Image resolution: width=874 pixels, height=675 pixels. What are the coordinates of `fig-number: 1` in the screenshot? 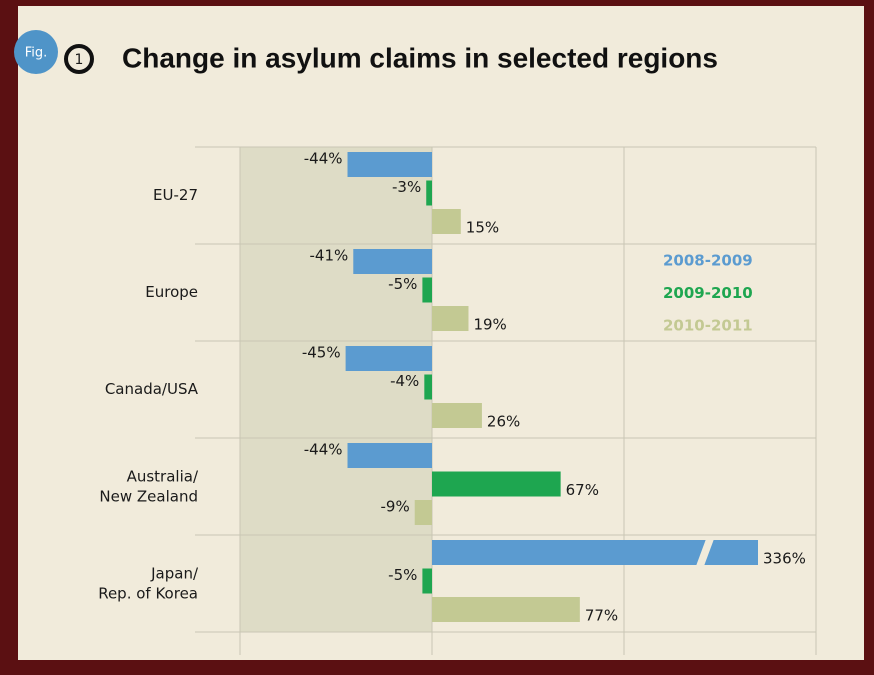 It's located at (79, 60).